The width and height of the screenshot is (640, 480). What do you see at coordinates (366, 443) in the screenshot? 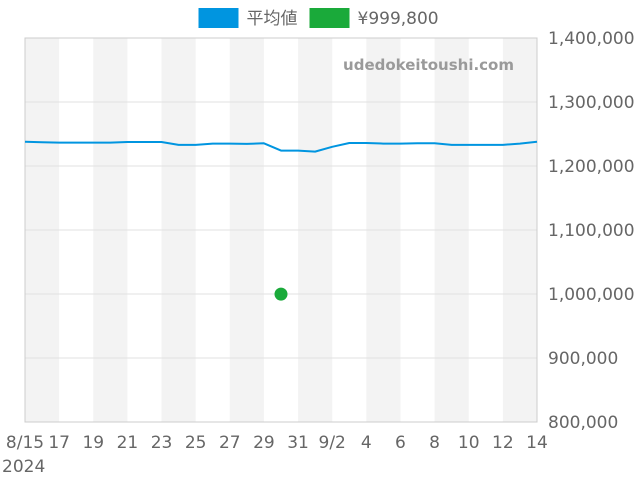
I see `x-tick-label: 4` at bounding box center [366, 443].